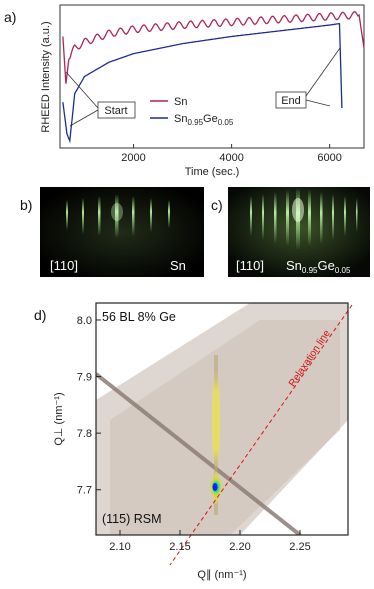 Image resolution: width=374 pixels, height=589 pixels. What do you see at coordinates (115, 111) in the screenshot?
I see `annotation-start-text: Start` at bounding box center [115, 111].